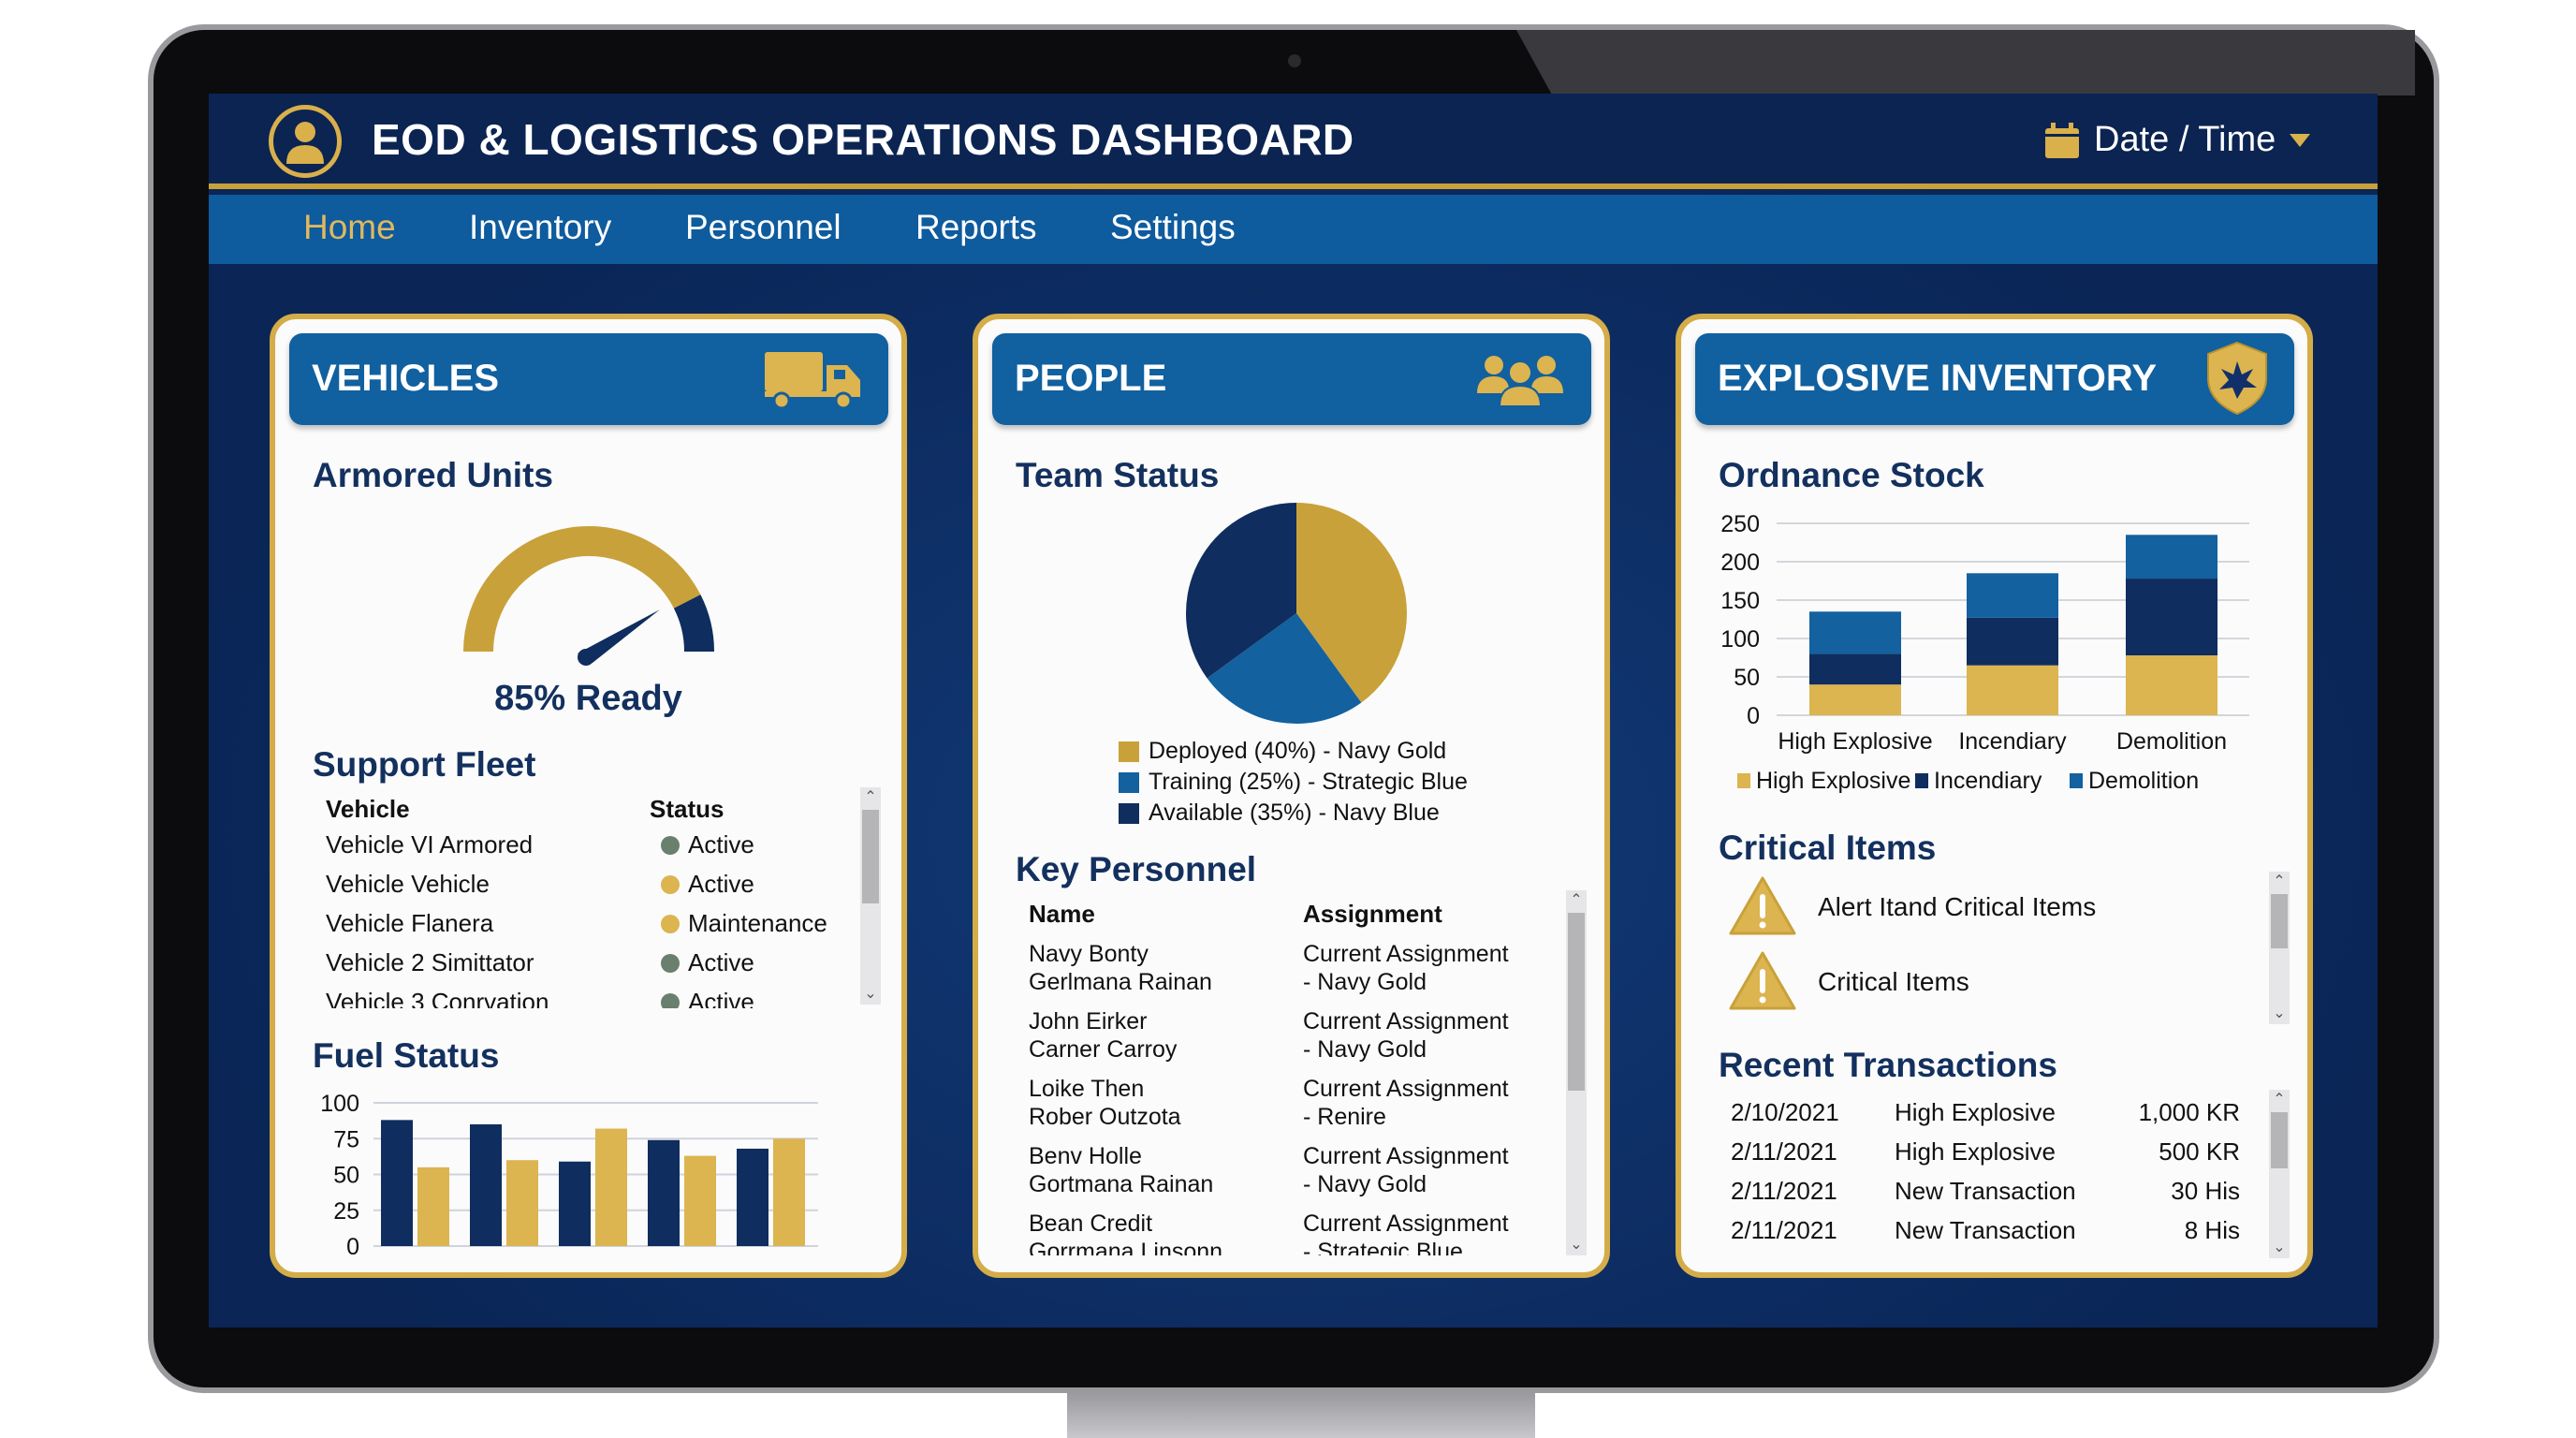 This screenshot has height=1438, width=2576. I want to click on vehicles-title: VEHICLES, so click(406, 378).